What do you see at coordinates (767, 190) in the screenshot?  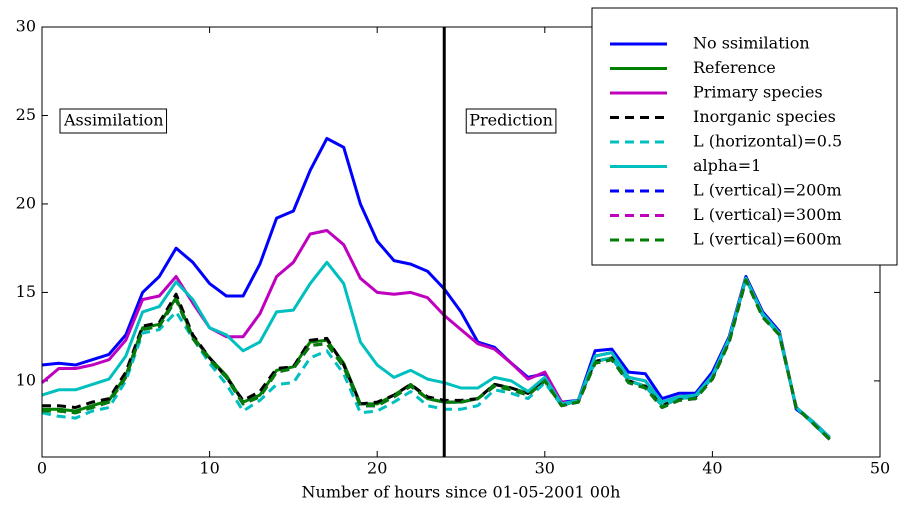 I see `legend-label: L (vertical)=200m` at bounding box center [767, 190].